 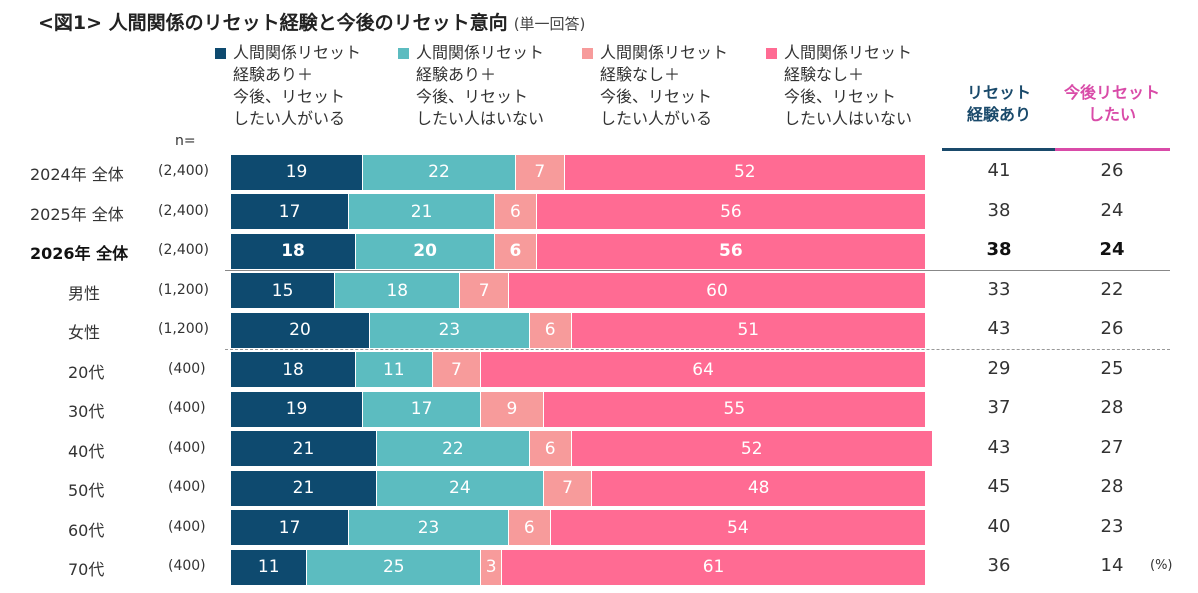 I want to click on extra-value: 23, so click(x=1112, y=526).